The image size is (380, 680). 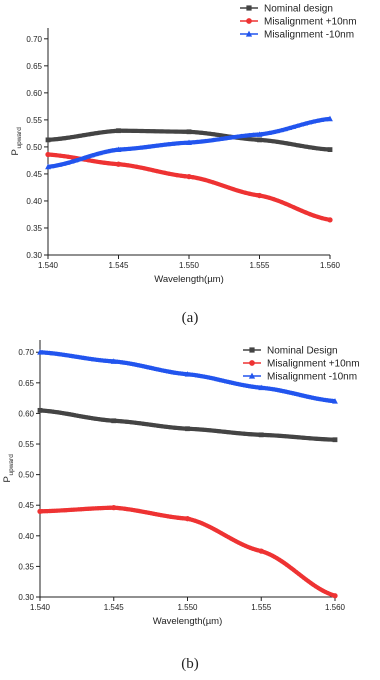 I want to click on y-axis-title-main: P, so click(x=7, y=479).